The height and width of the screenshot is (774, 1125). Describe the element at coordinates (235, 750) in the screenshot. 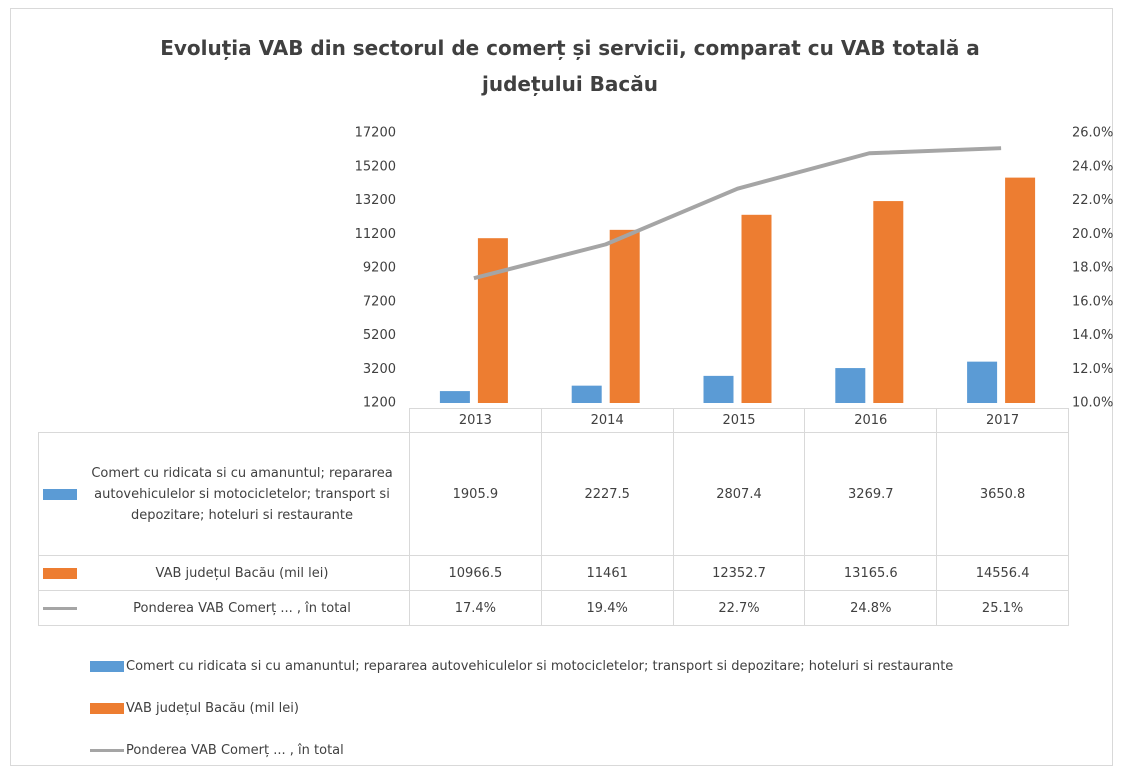

I see `legend-label: Ponderea VAB Comerț ... , în total` at that location.